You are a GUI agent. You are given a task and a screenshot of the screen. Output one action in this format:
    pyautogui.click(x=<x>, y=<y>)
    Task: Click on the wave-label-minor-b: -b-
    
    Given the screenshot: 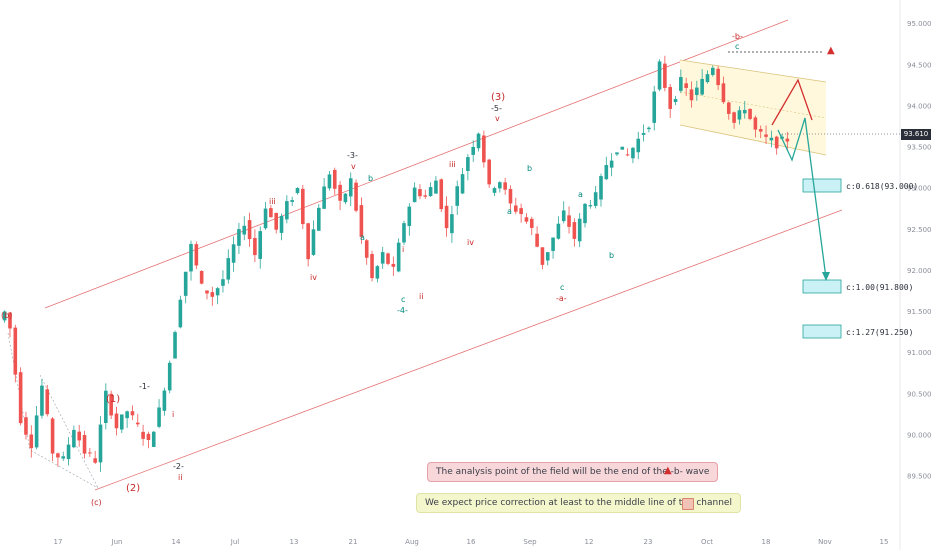 What is the action you would take?
    pyautogui.click(x=737, y=36)
    